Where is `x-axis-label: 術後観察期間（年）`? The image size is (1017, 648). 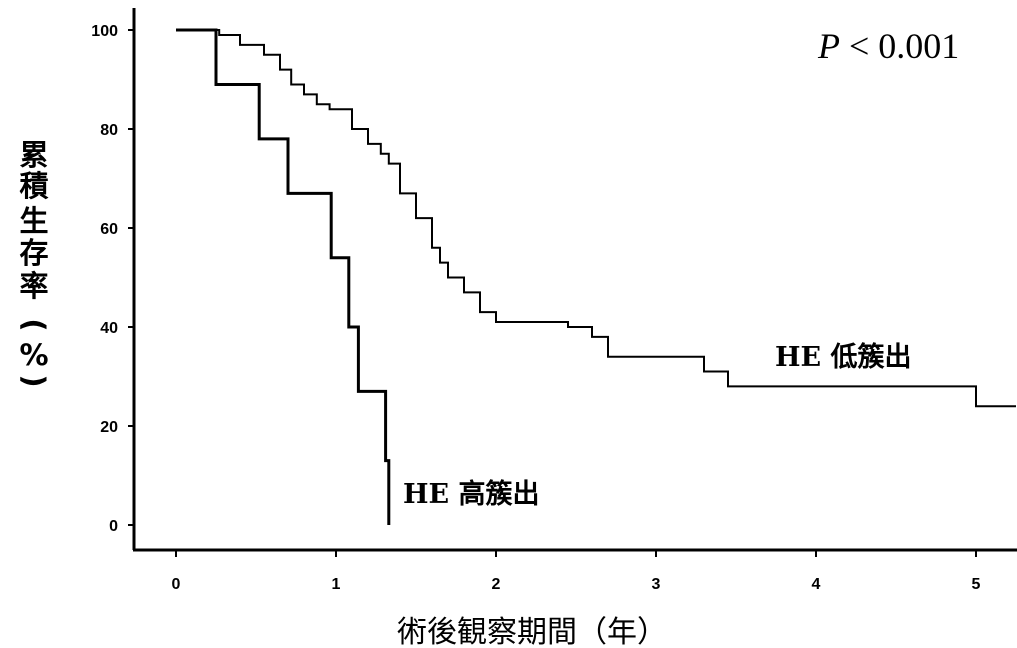
x-axis-label: 術後観察期間（年） is located at coordinates (532, 631).